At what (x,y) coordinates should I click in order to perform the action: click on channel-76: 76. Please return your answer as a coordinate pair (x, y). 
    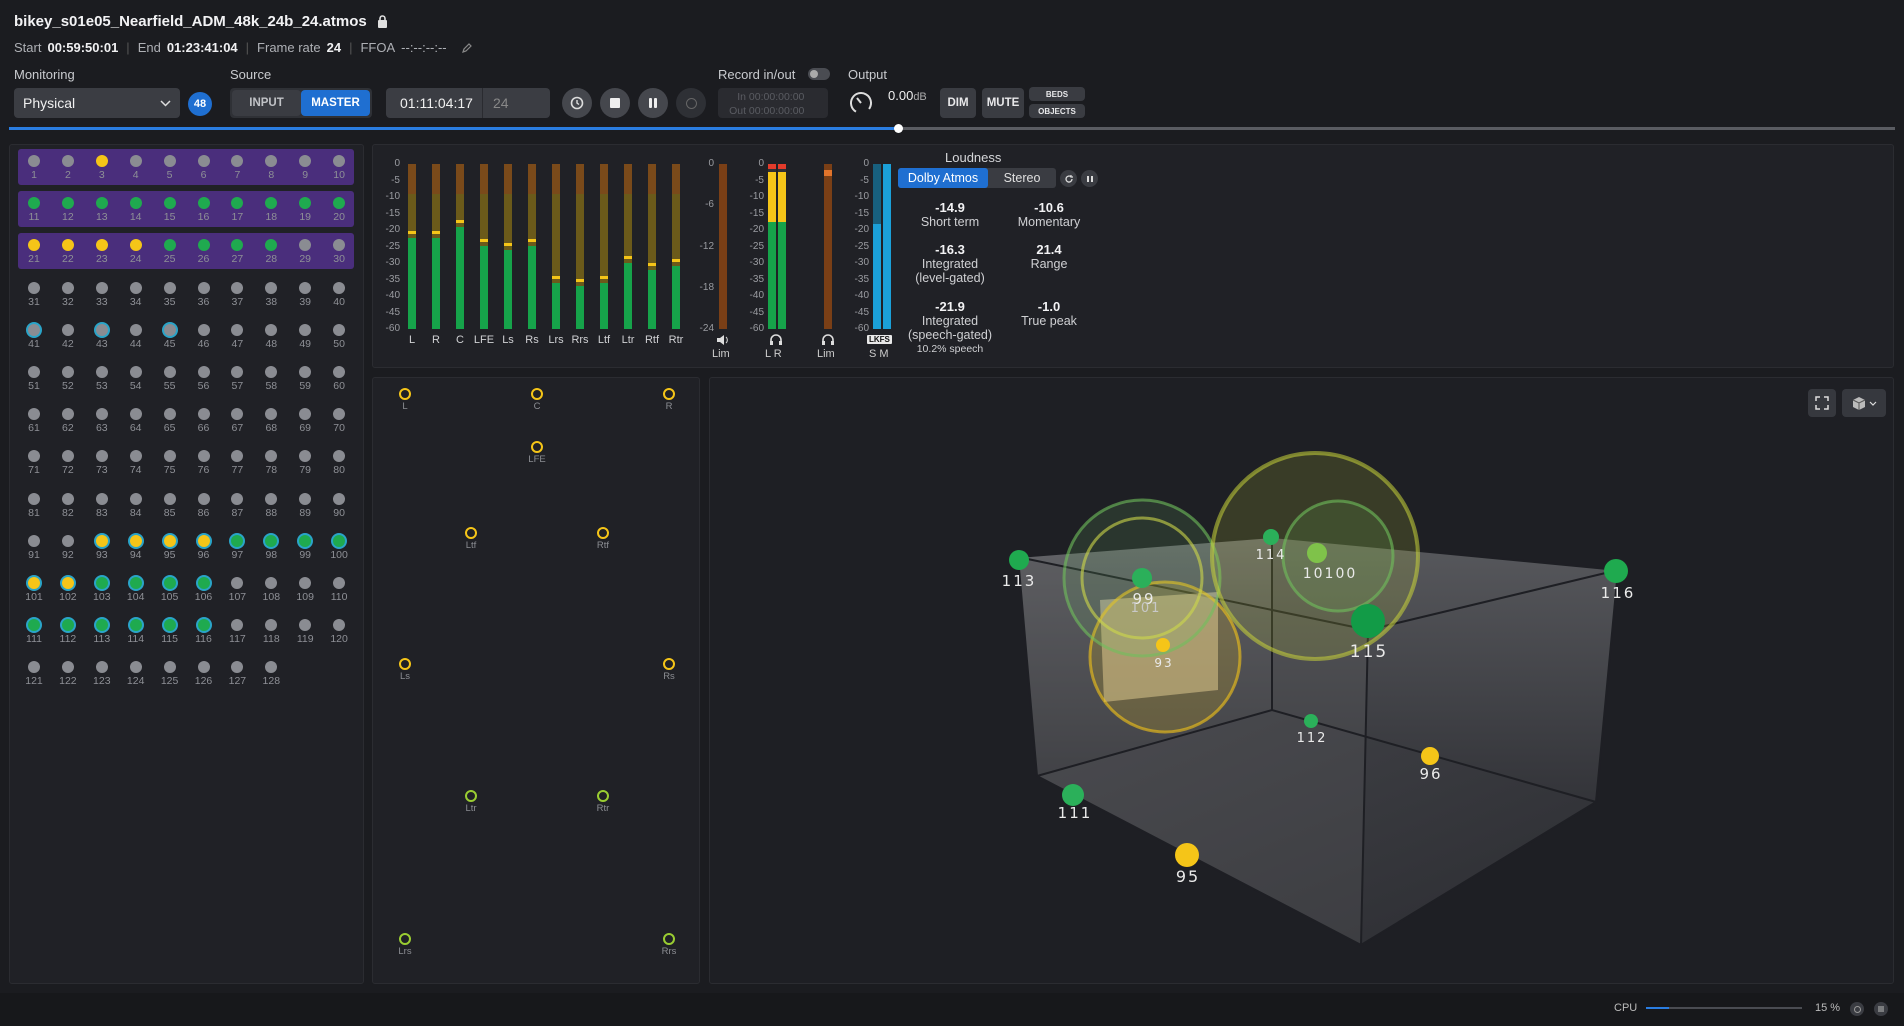
    Looking at the image, I should click on (204, 463).